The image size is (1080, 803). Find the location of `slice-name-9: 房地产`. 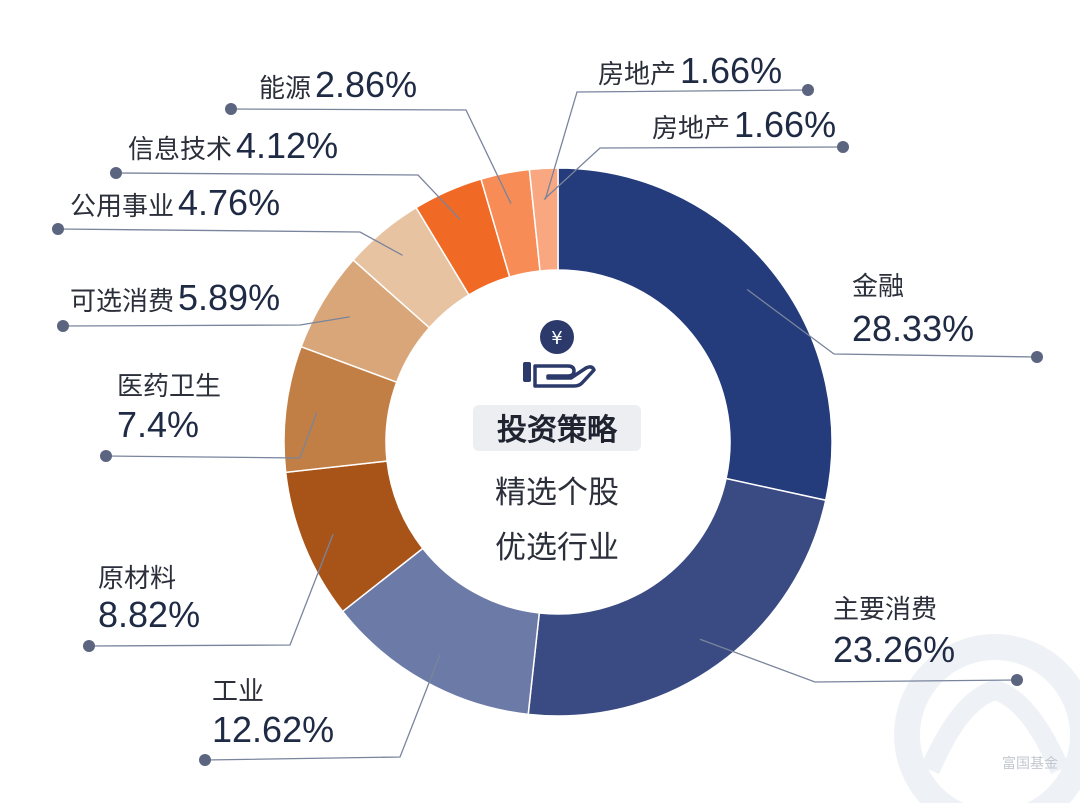

slice-name-9: 房地产 is located at coordinates (637, 75).